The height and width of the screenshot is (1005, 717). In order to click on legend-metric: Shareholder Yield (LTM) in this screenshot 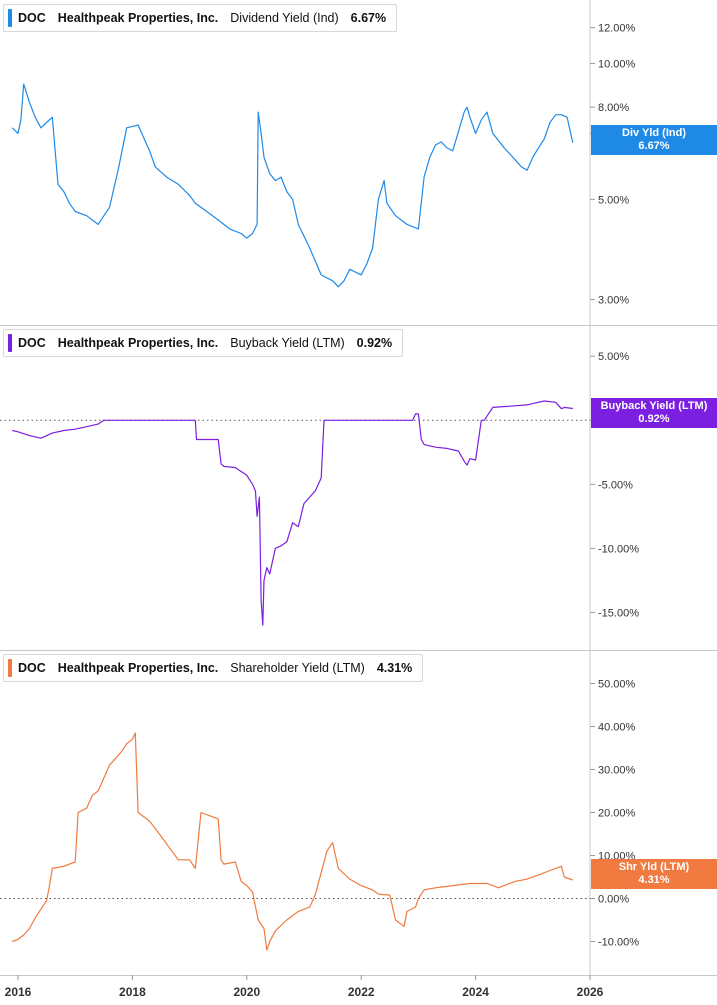, I will do `click(297, 668)`.